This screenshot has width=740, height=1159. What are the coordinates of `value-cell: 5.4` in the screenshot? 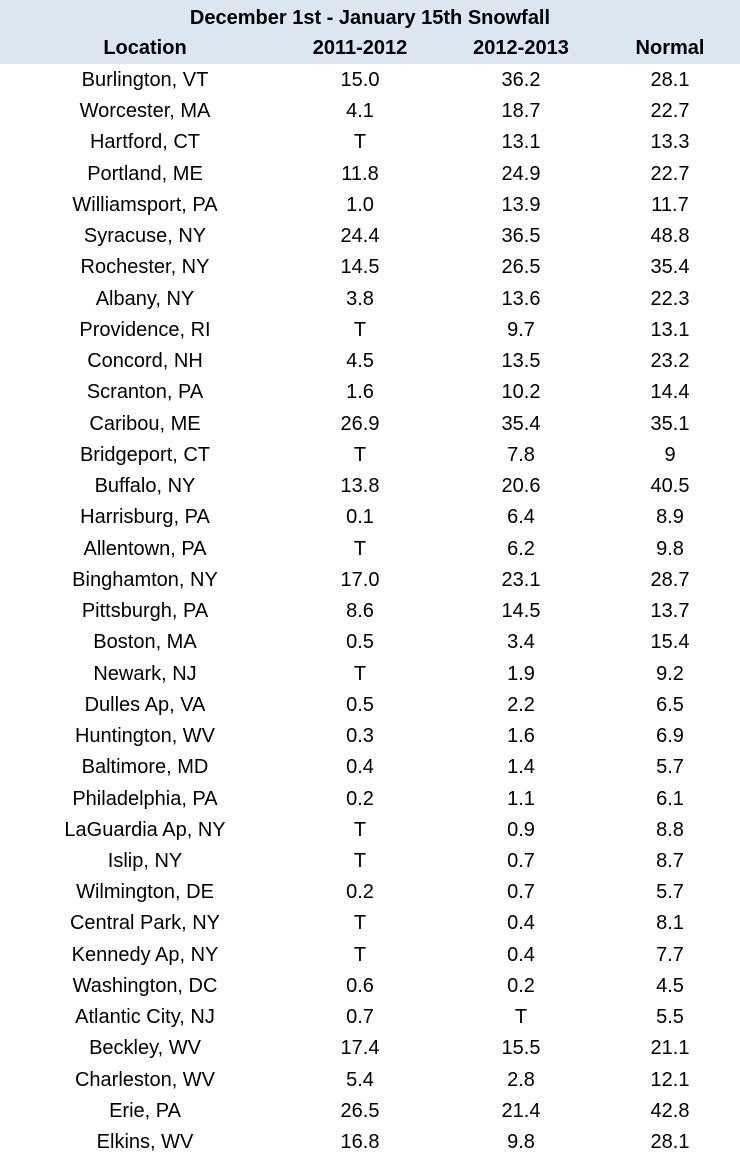 It's located at (360, 1079).